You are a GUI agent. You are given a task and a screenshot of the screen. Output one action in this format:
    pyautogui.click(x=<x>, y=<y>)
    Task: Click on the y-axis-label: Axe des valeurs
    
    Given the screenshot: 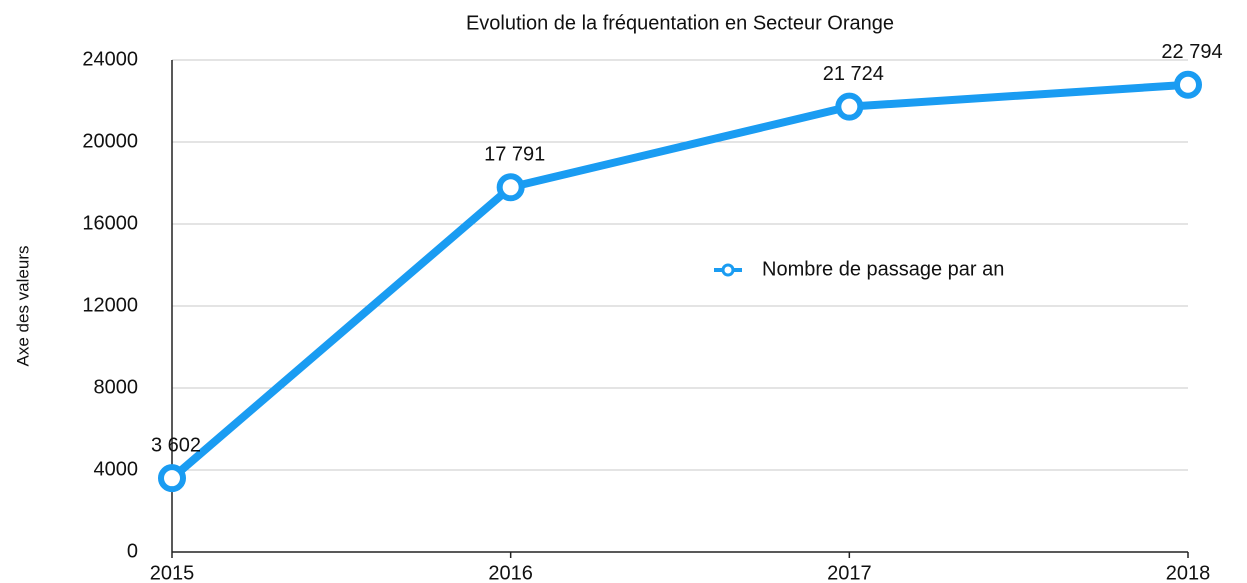 What is the action you would take?
    pyautogui.click(x=22, y=306)
    